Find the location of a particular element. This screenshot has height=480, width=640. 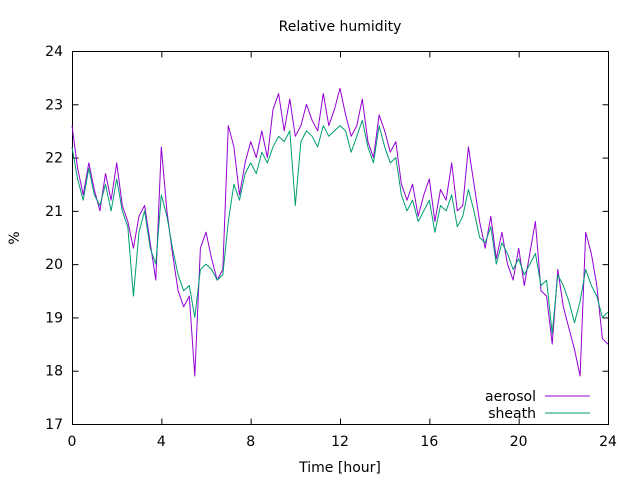

x-tick-label: 4 is located at coordinates (161, 442).